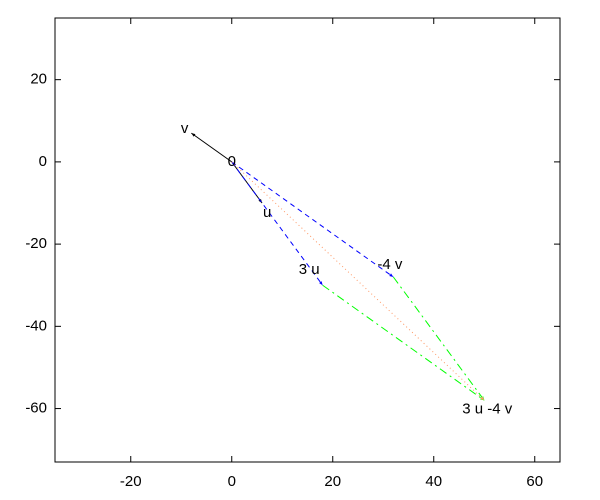 The image size is (600, 500). I want to click on x-tick-label: 60, so click(534, 481).